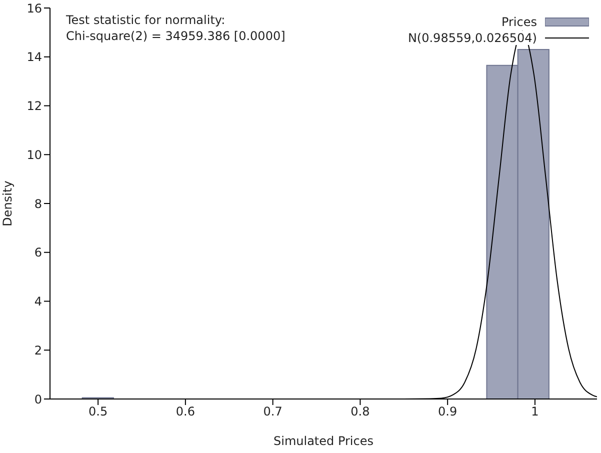 This screenshot has width=601, height=453. I want to click on y-tick-label: 4, so click(38, 301).